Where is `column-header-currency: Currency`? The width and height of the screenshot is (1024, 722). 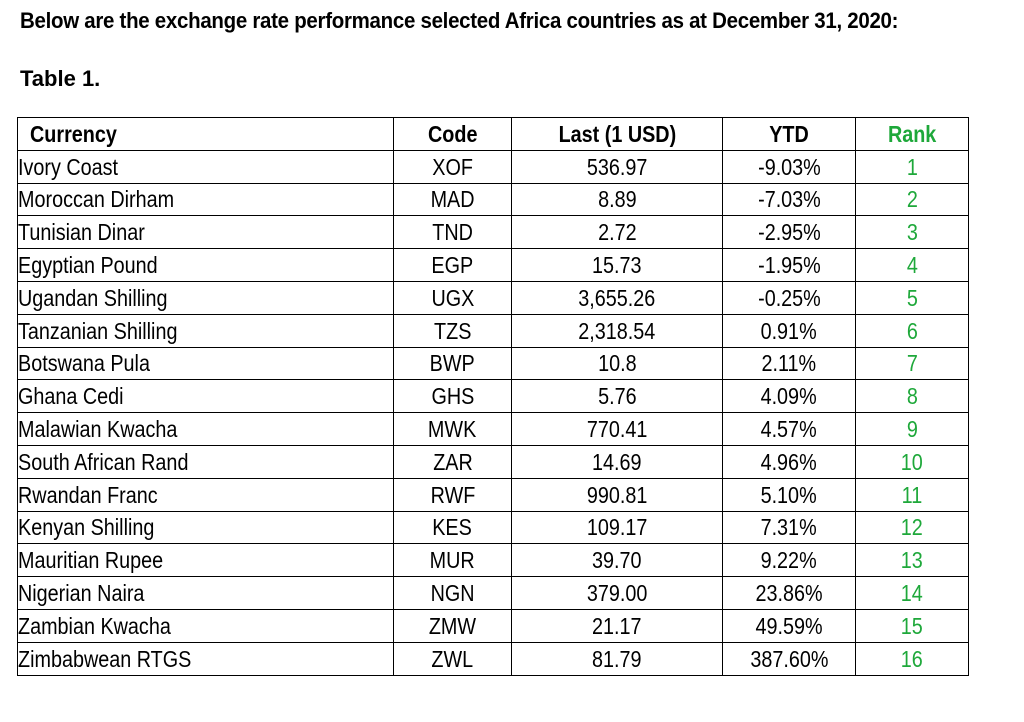 column-header-currency: Currency is located at coordinates (205, 134).